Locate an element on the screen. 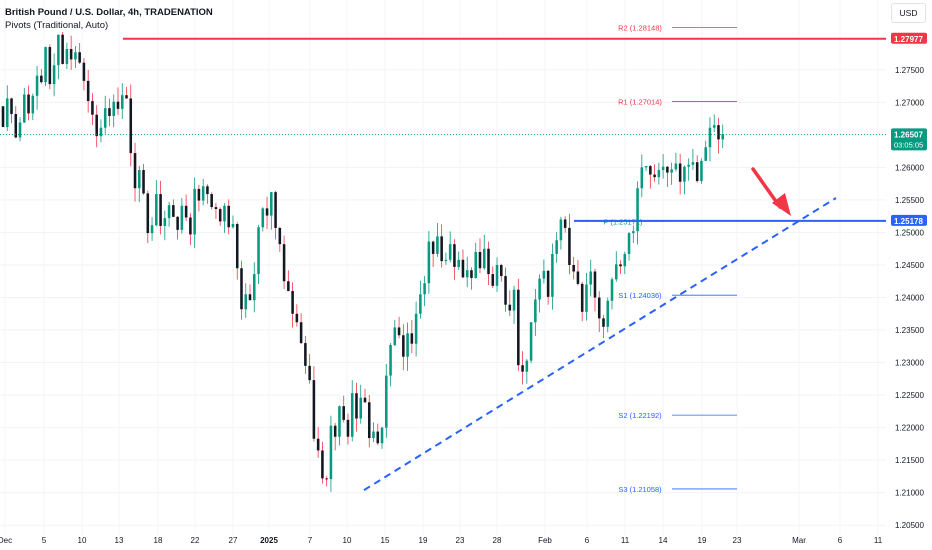  indicator-label: Pivots (Traditional, Auto) is located at coordinates (57, 25).